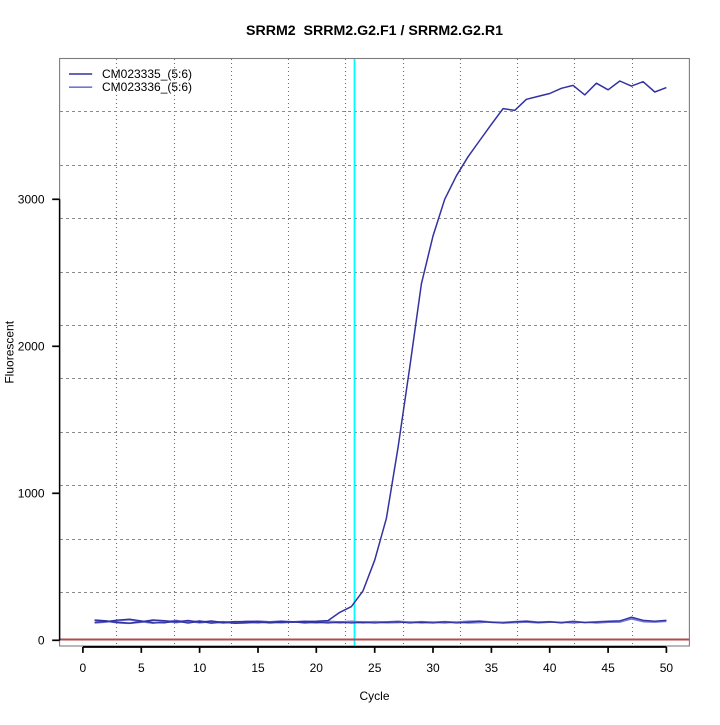 This screenshot has height=725, width=720. Describe the element at coordinates (147, 74) in the screenshot. I see `svg-text: CM023335_(5:6)` at that location.